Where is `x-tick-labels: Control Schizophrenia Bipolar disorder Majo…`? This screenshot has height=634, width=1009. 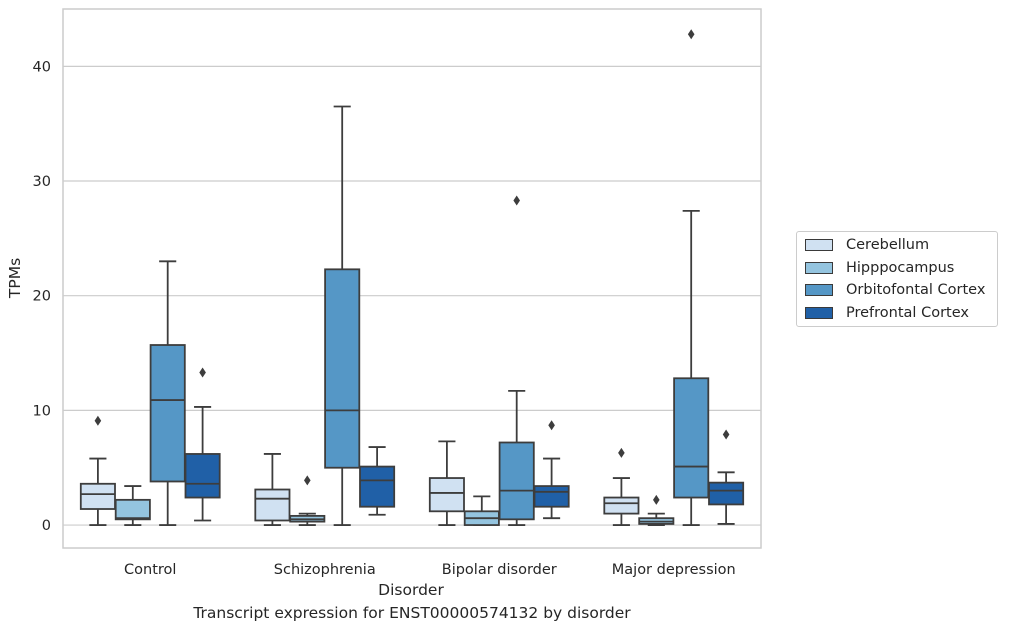 x-tick-labels: Control Schizophrenia Bipolar disorder Majo… is located at coordinates (430, 570).